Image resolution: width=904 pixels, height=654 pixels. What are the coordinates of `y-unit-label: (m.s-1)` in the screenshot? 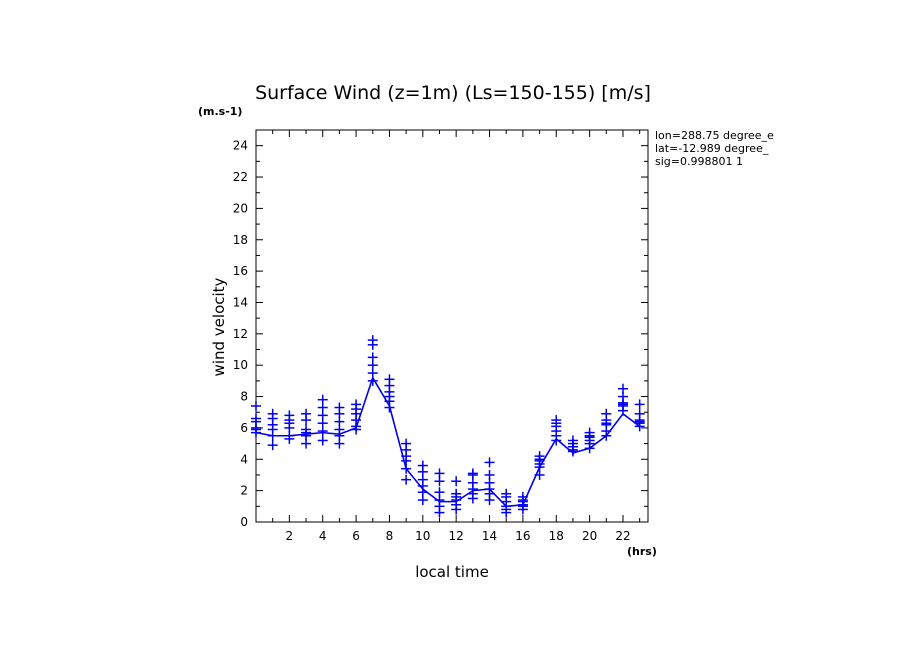 It's located at (220, 111).